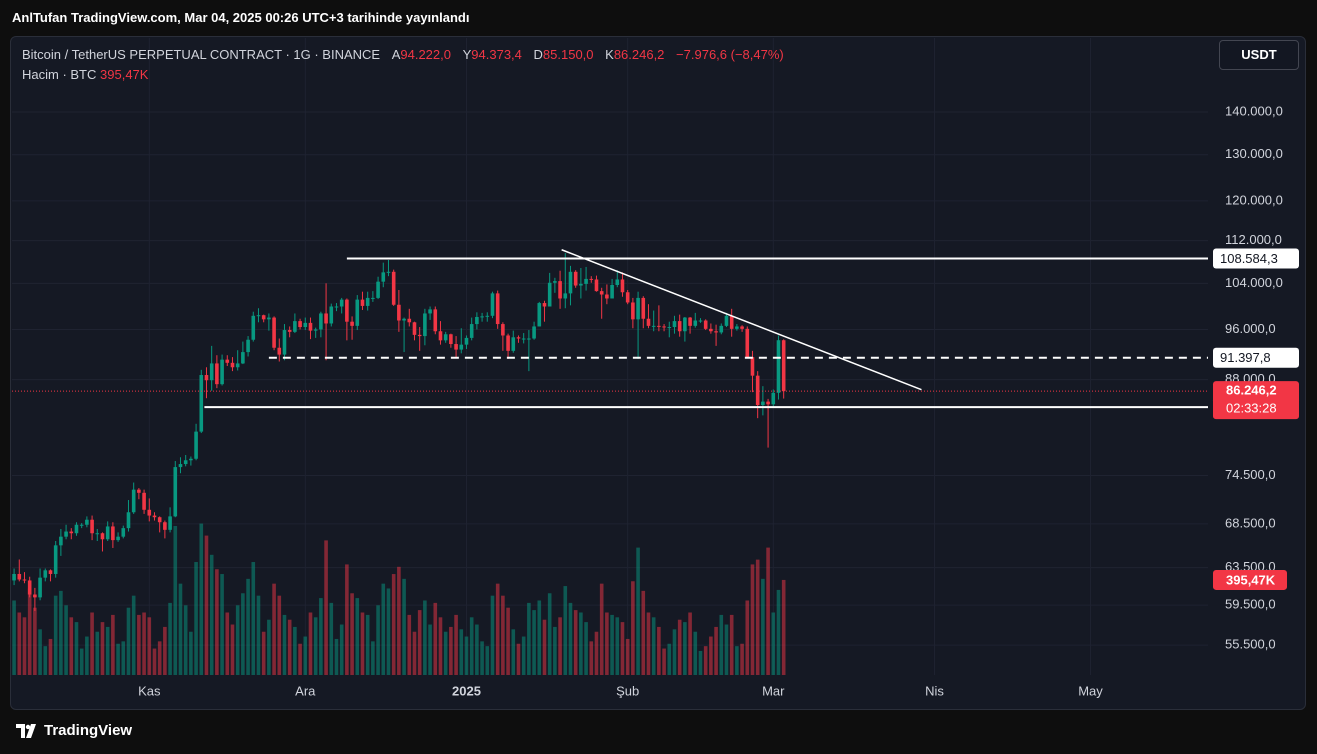 This screenshot has width=1317, height=754. Describe the element at coordinates (741, 320) in the screenshot. I see `trend-line` at that location.